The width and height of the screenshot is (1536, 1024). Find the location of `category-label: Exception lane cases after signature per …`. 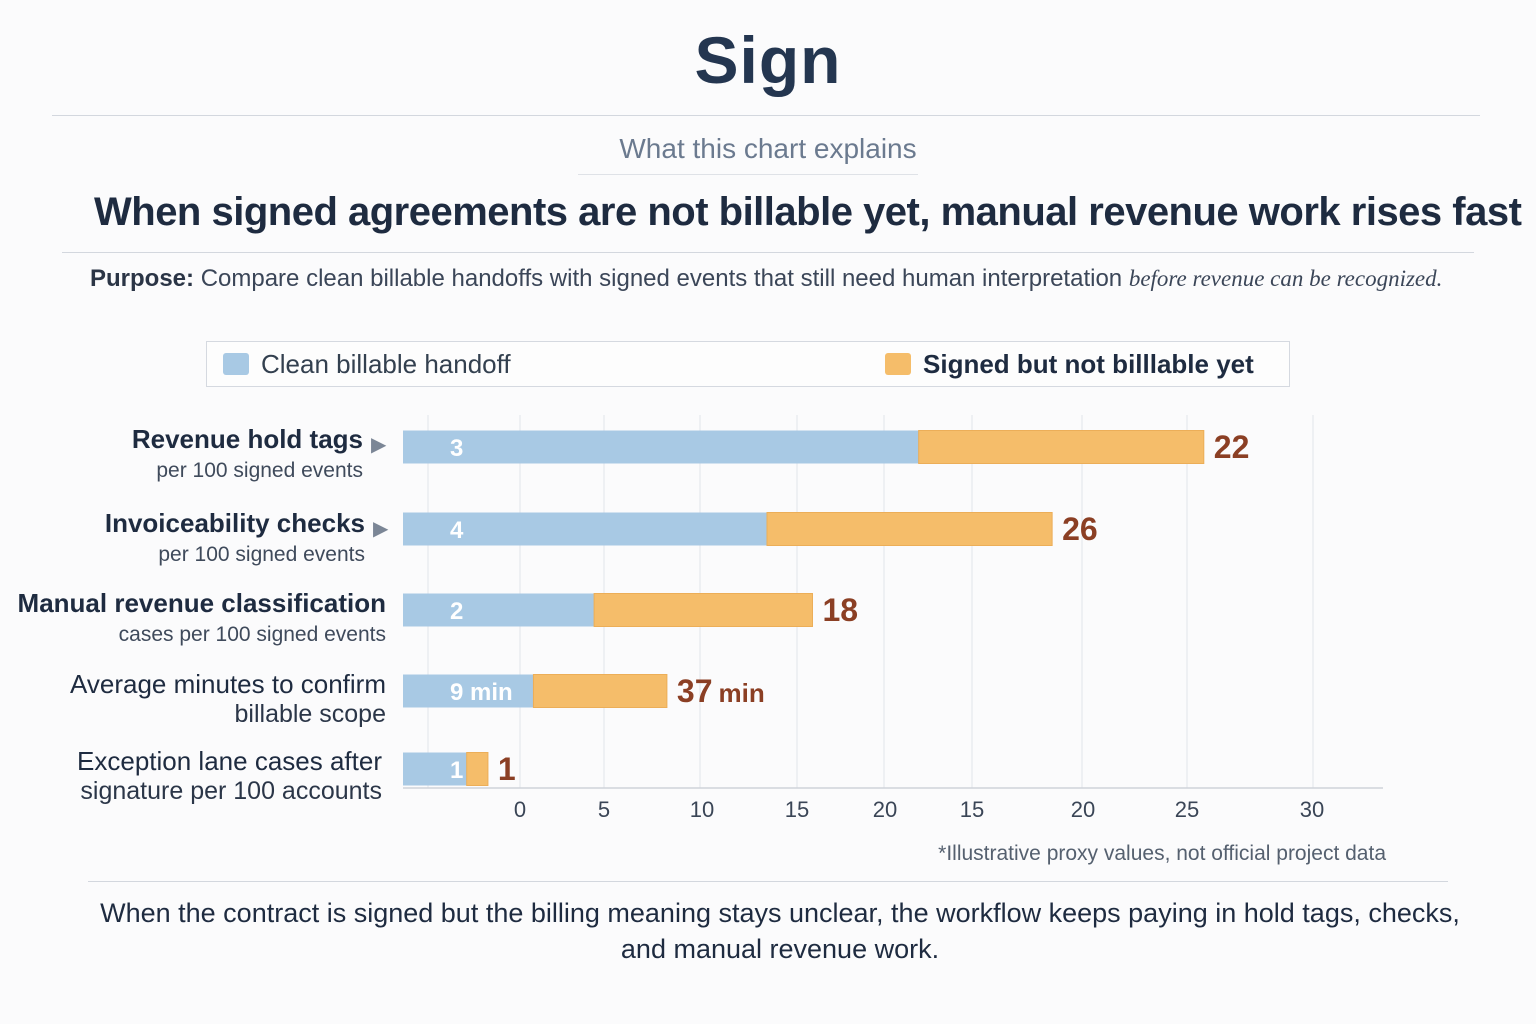

category-label: Exception lane cases after signature per … is located at coordinates (229, 776).